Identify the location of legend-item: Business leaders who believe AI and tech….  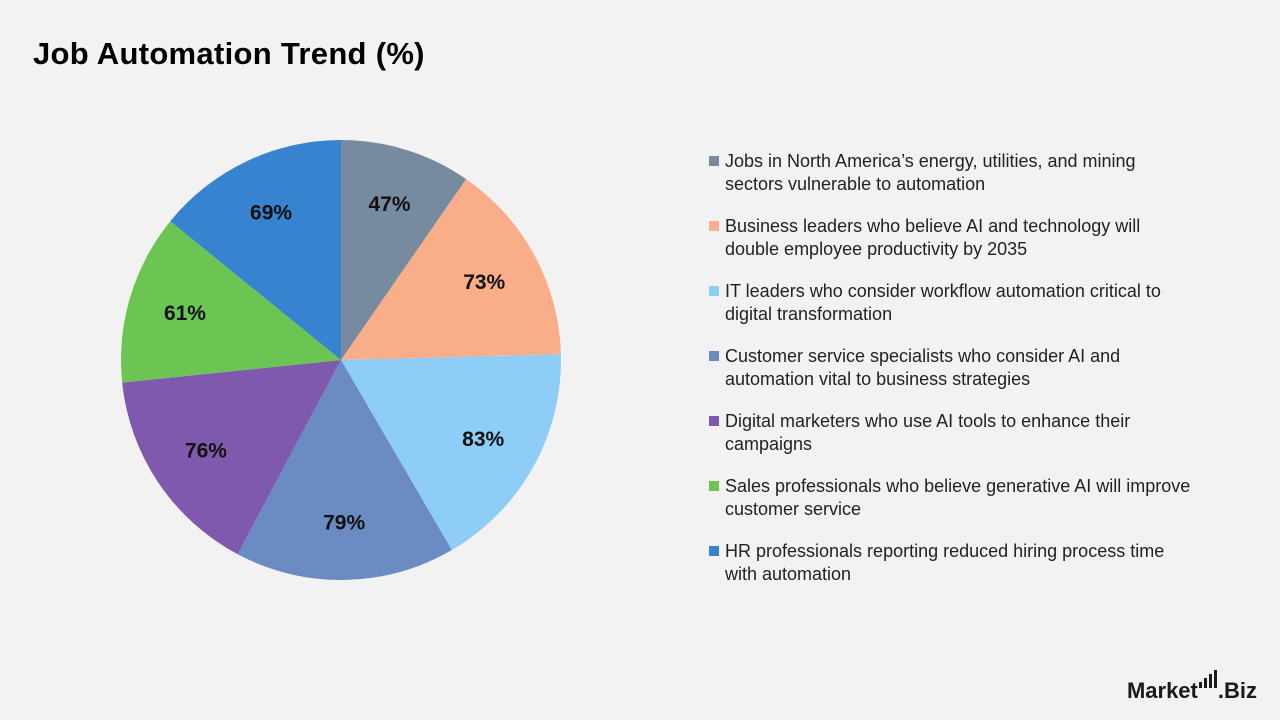
(954, 247).